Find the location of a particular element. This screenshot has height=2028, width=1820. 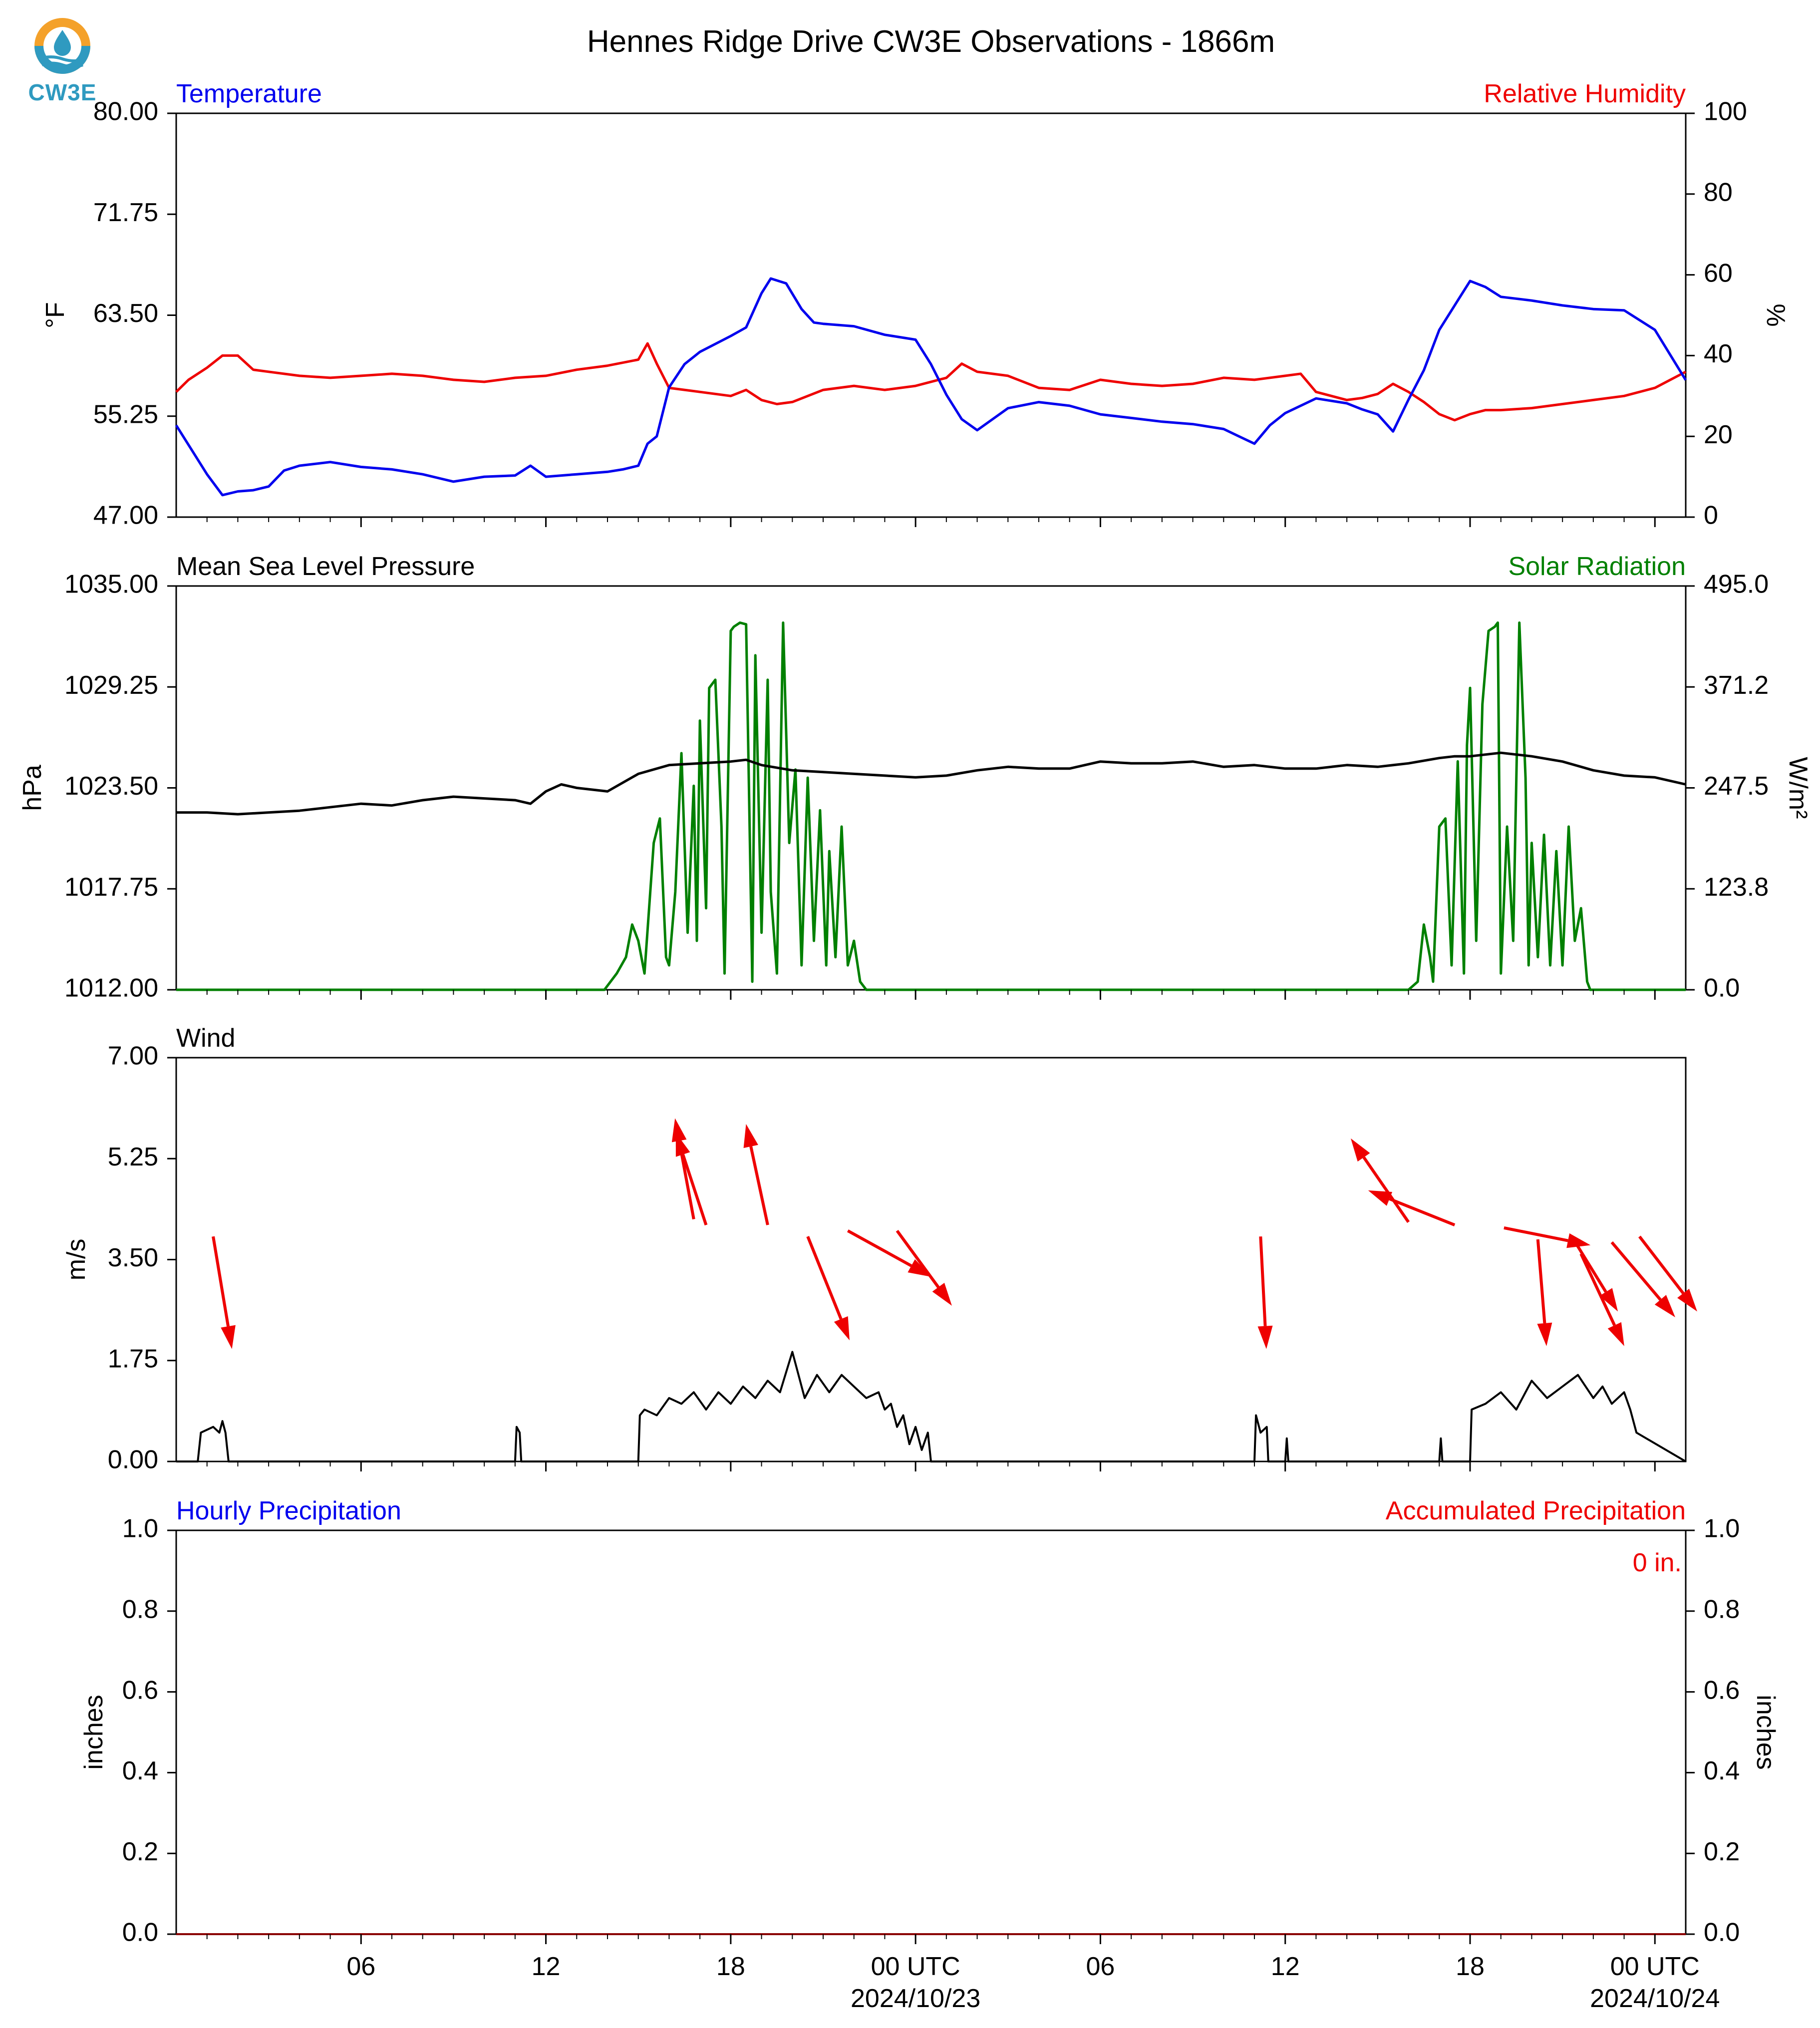

y-tick-label-left: 1029.25 is located at coordinates (111, 685).